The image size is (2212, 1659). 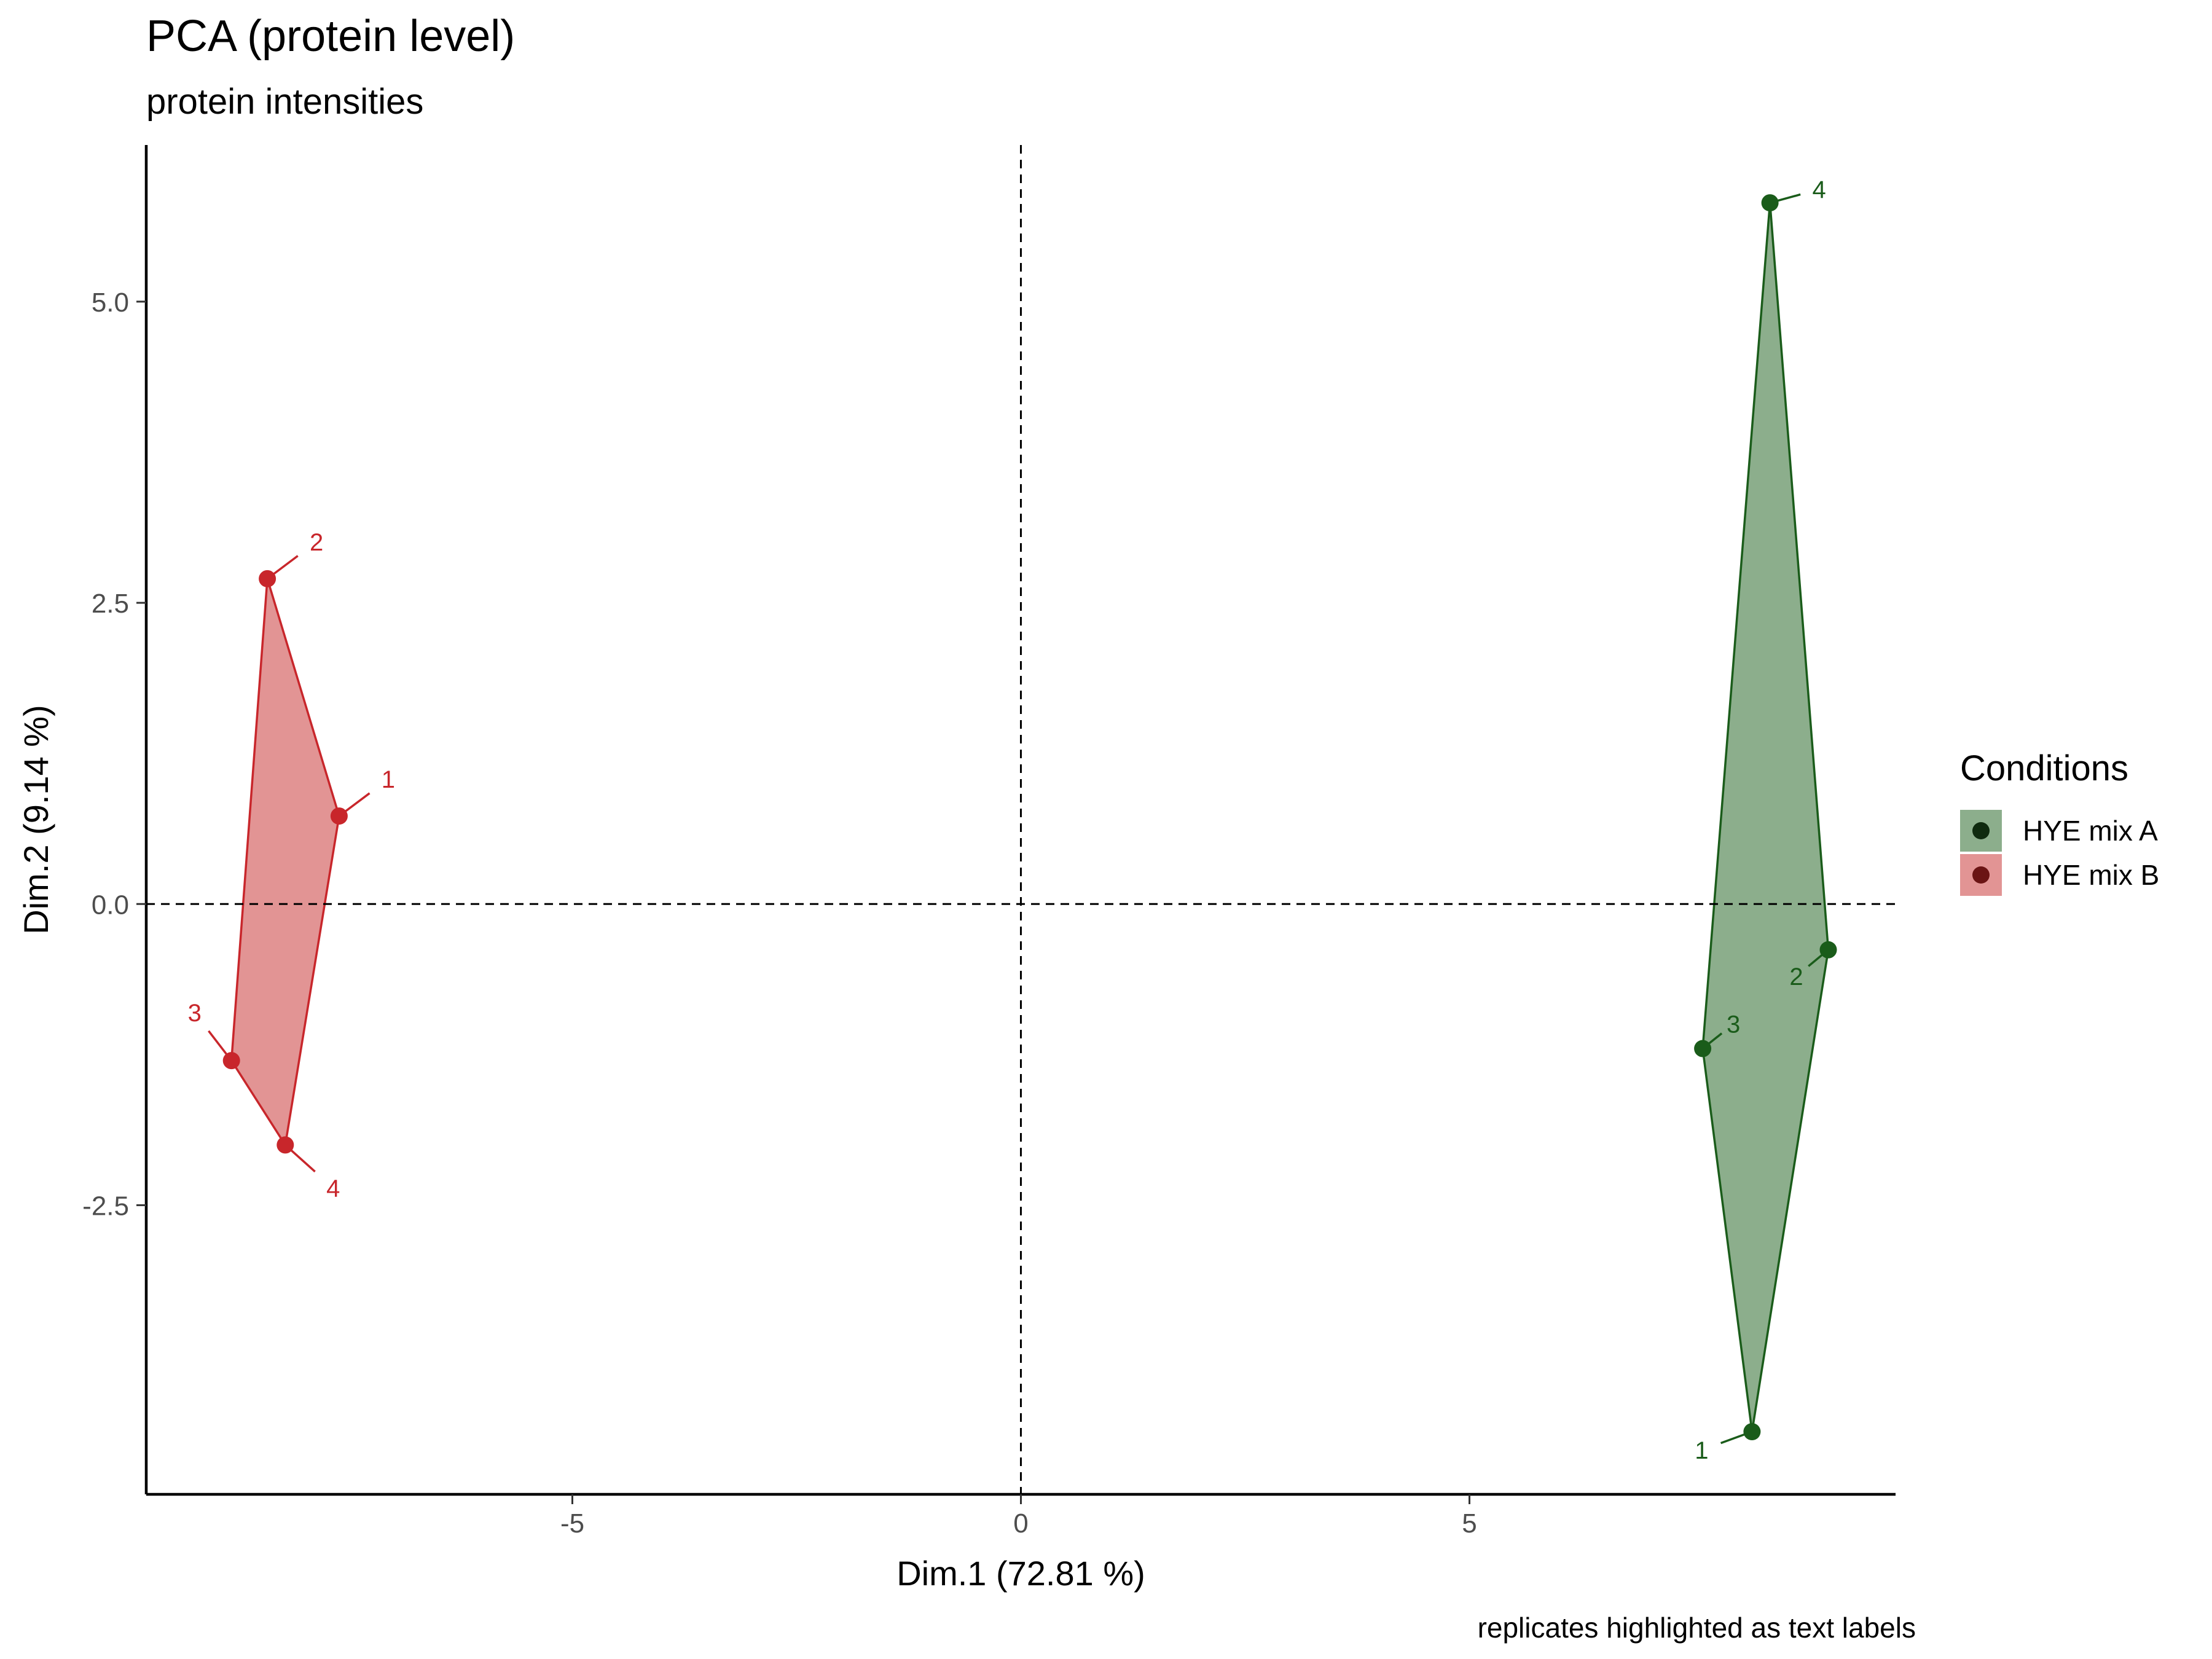 I want to click on chart-subtitle: protein intensities, so click(x=285, y=102).